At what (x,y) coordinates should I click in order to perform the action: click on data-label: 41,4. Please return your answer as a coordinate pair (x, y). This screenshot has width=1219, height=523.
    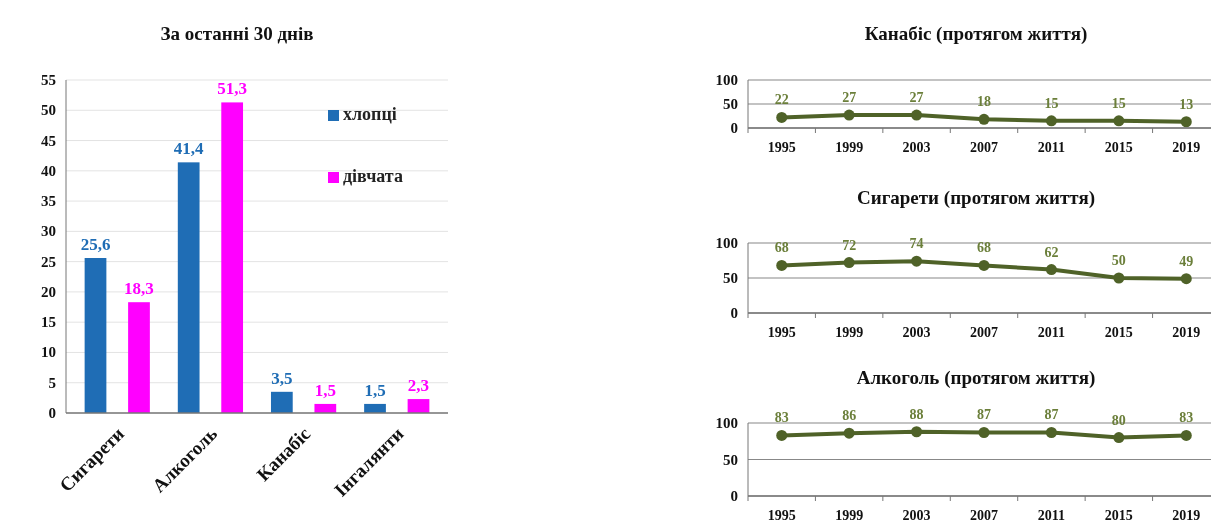
    Looking at the image, I should click on (189, 149).